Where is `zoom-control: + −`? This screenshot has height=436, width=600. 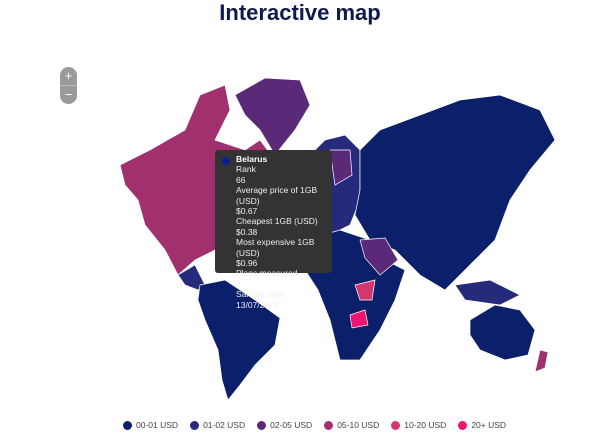
zoom-control: + − is located at coordinates (68, 85).